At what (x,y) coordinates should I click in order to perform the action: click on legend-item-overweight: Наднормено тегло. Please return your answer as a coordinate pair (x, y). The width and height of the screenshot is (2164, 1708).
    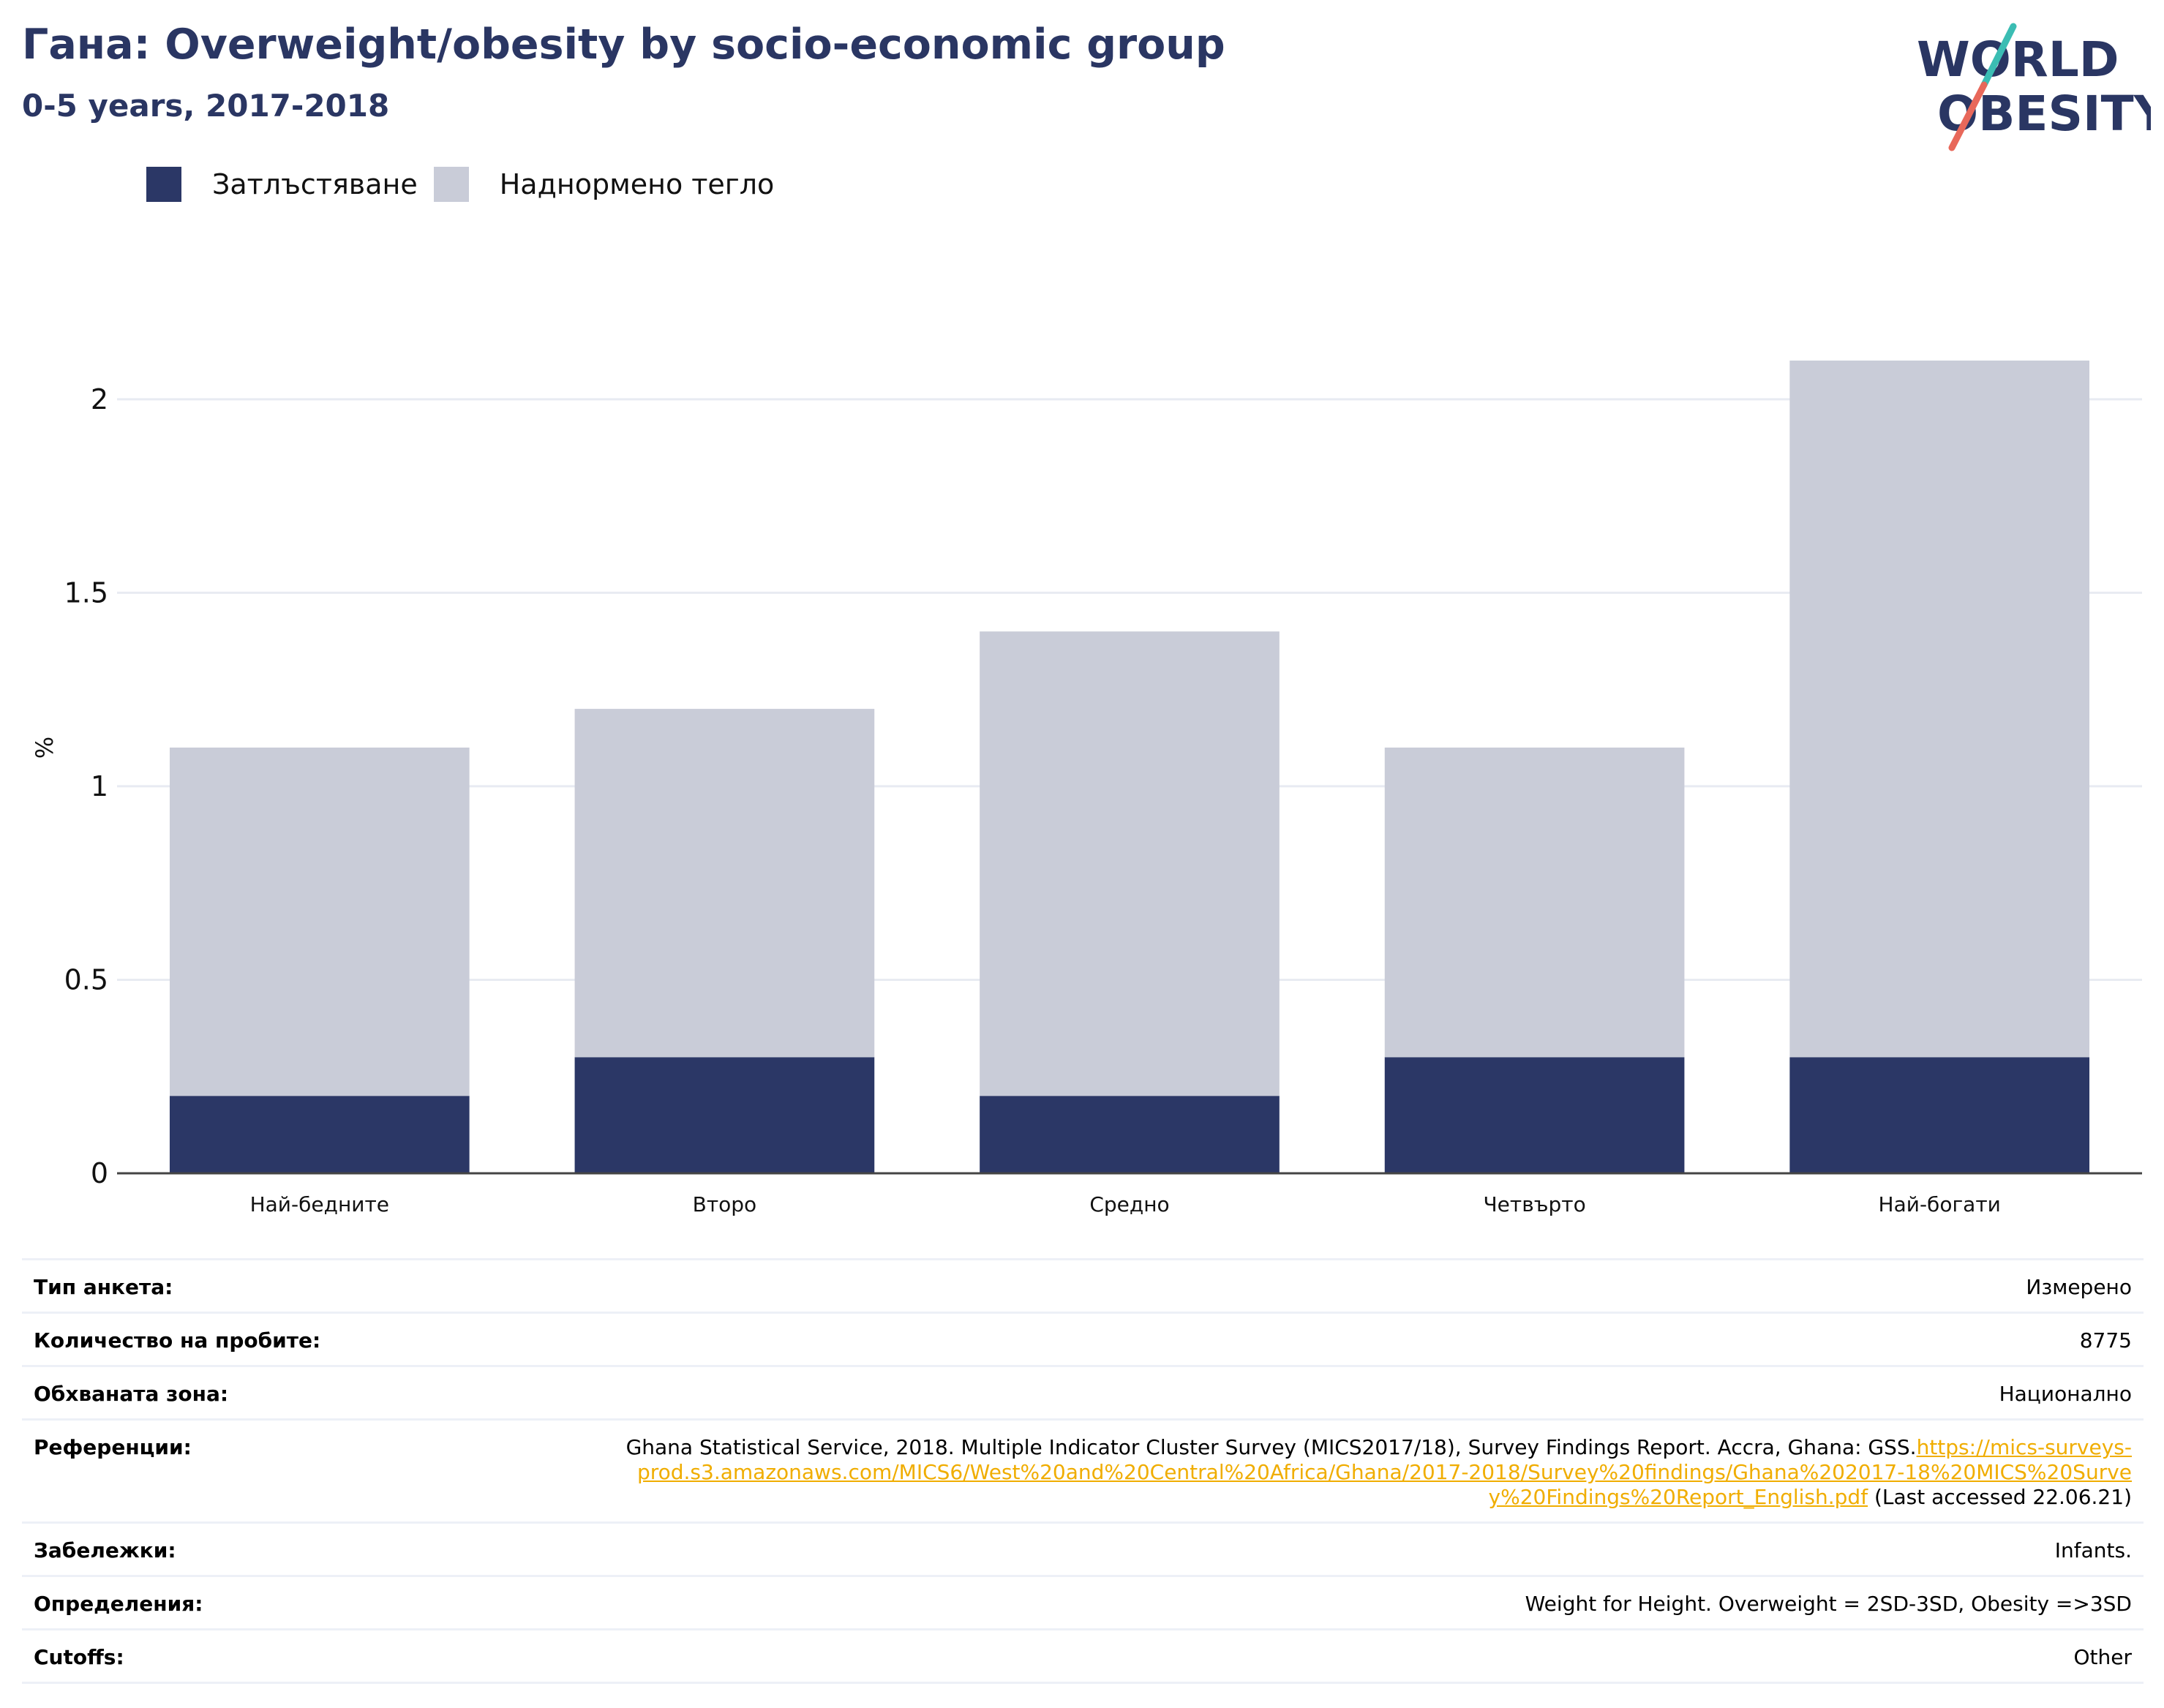
    Looking at the image, I should click on (604, 184).